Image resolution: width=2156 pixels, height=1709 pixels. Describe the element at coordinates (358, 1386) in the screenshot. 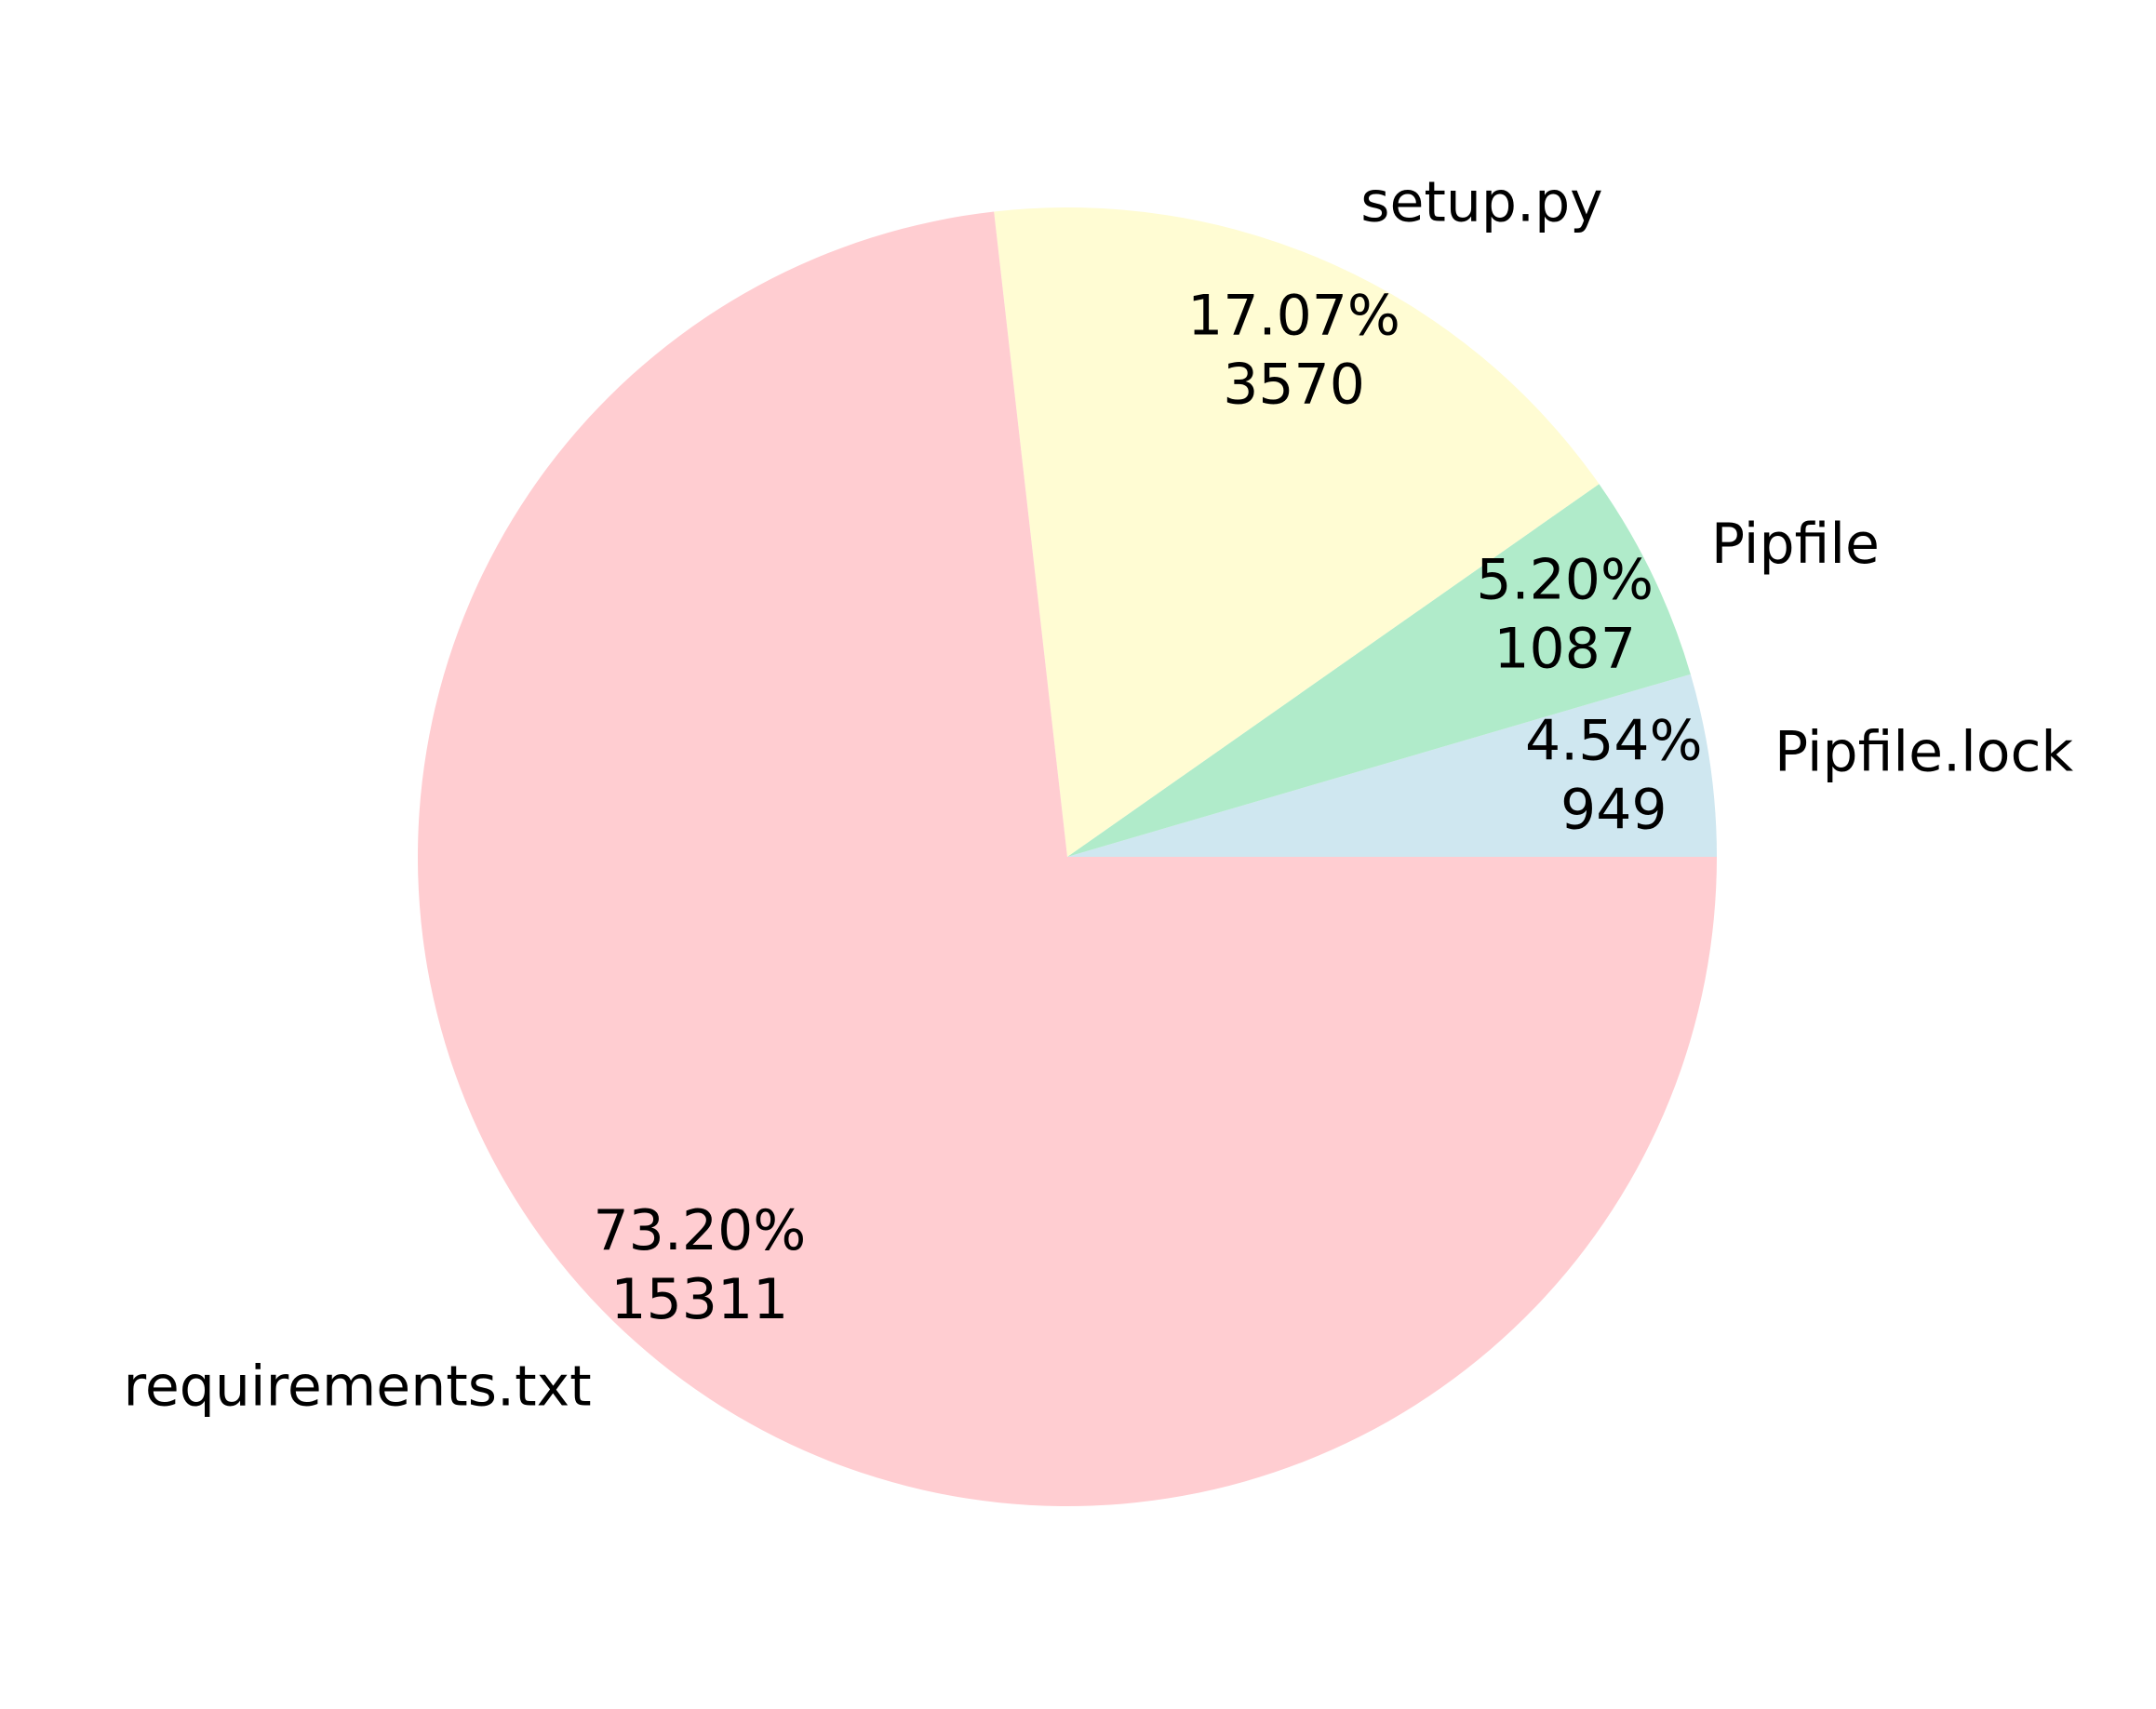

I see `category-label-requirements-txt: requirements.txt` at that location.